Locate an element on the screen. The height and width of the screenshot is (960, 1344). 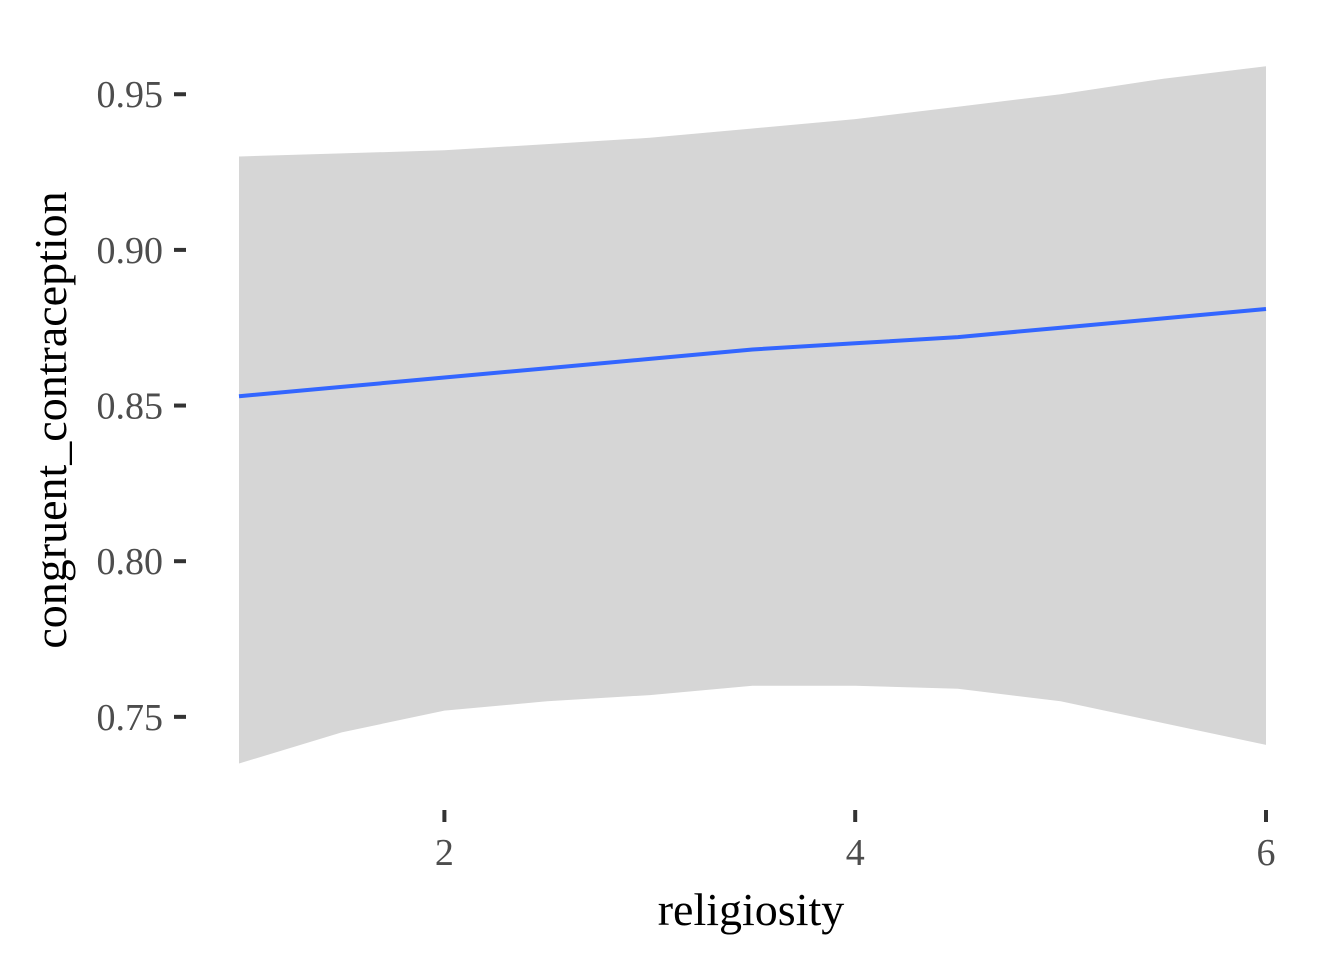
y-tick-label: 0.95 is located at coordinates (130, 95).